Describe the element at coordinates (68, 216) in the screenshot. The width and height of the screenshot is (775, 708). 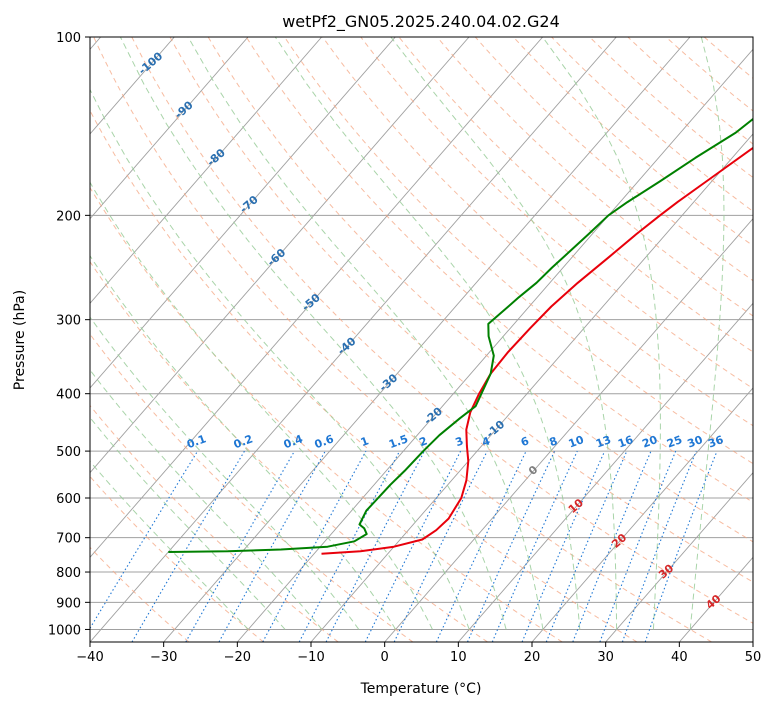
I see `y-tick-label: 200` at that location.